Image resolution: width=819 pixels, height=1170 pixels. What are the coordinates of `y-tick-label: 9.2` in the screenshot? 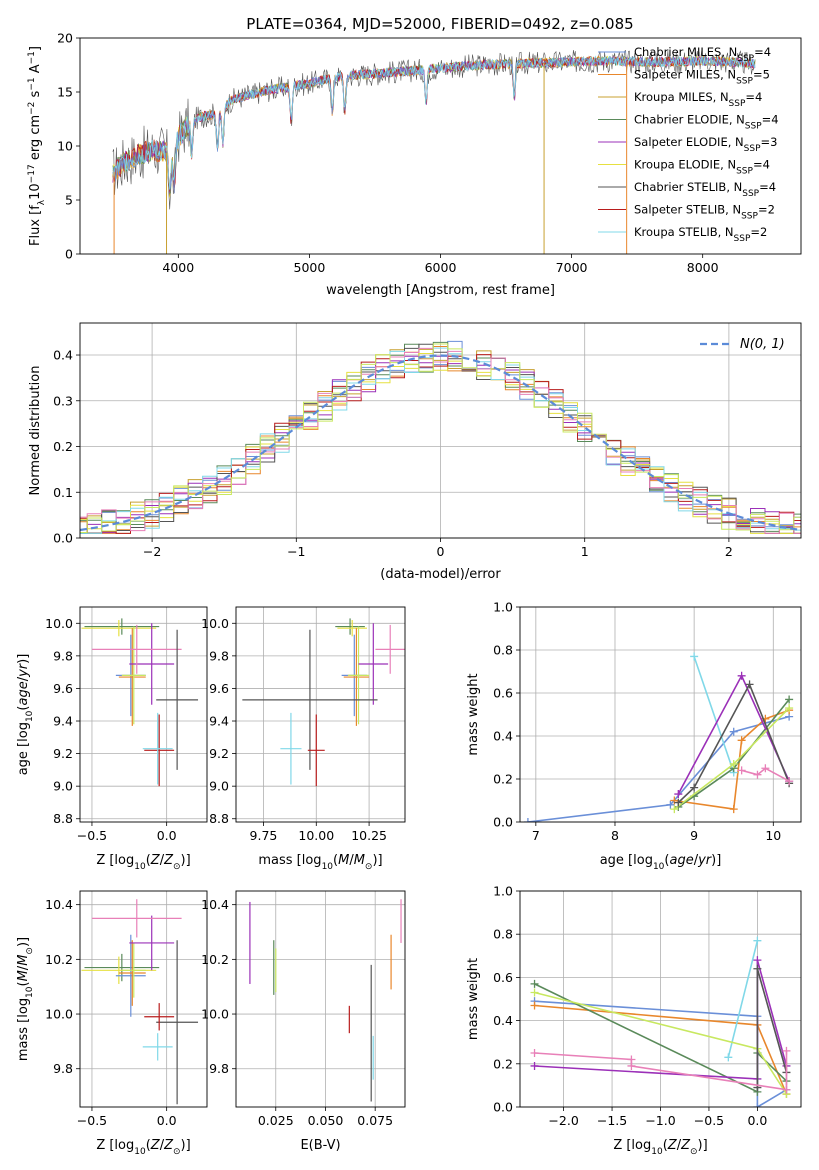 It's located at (219, 753).